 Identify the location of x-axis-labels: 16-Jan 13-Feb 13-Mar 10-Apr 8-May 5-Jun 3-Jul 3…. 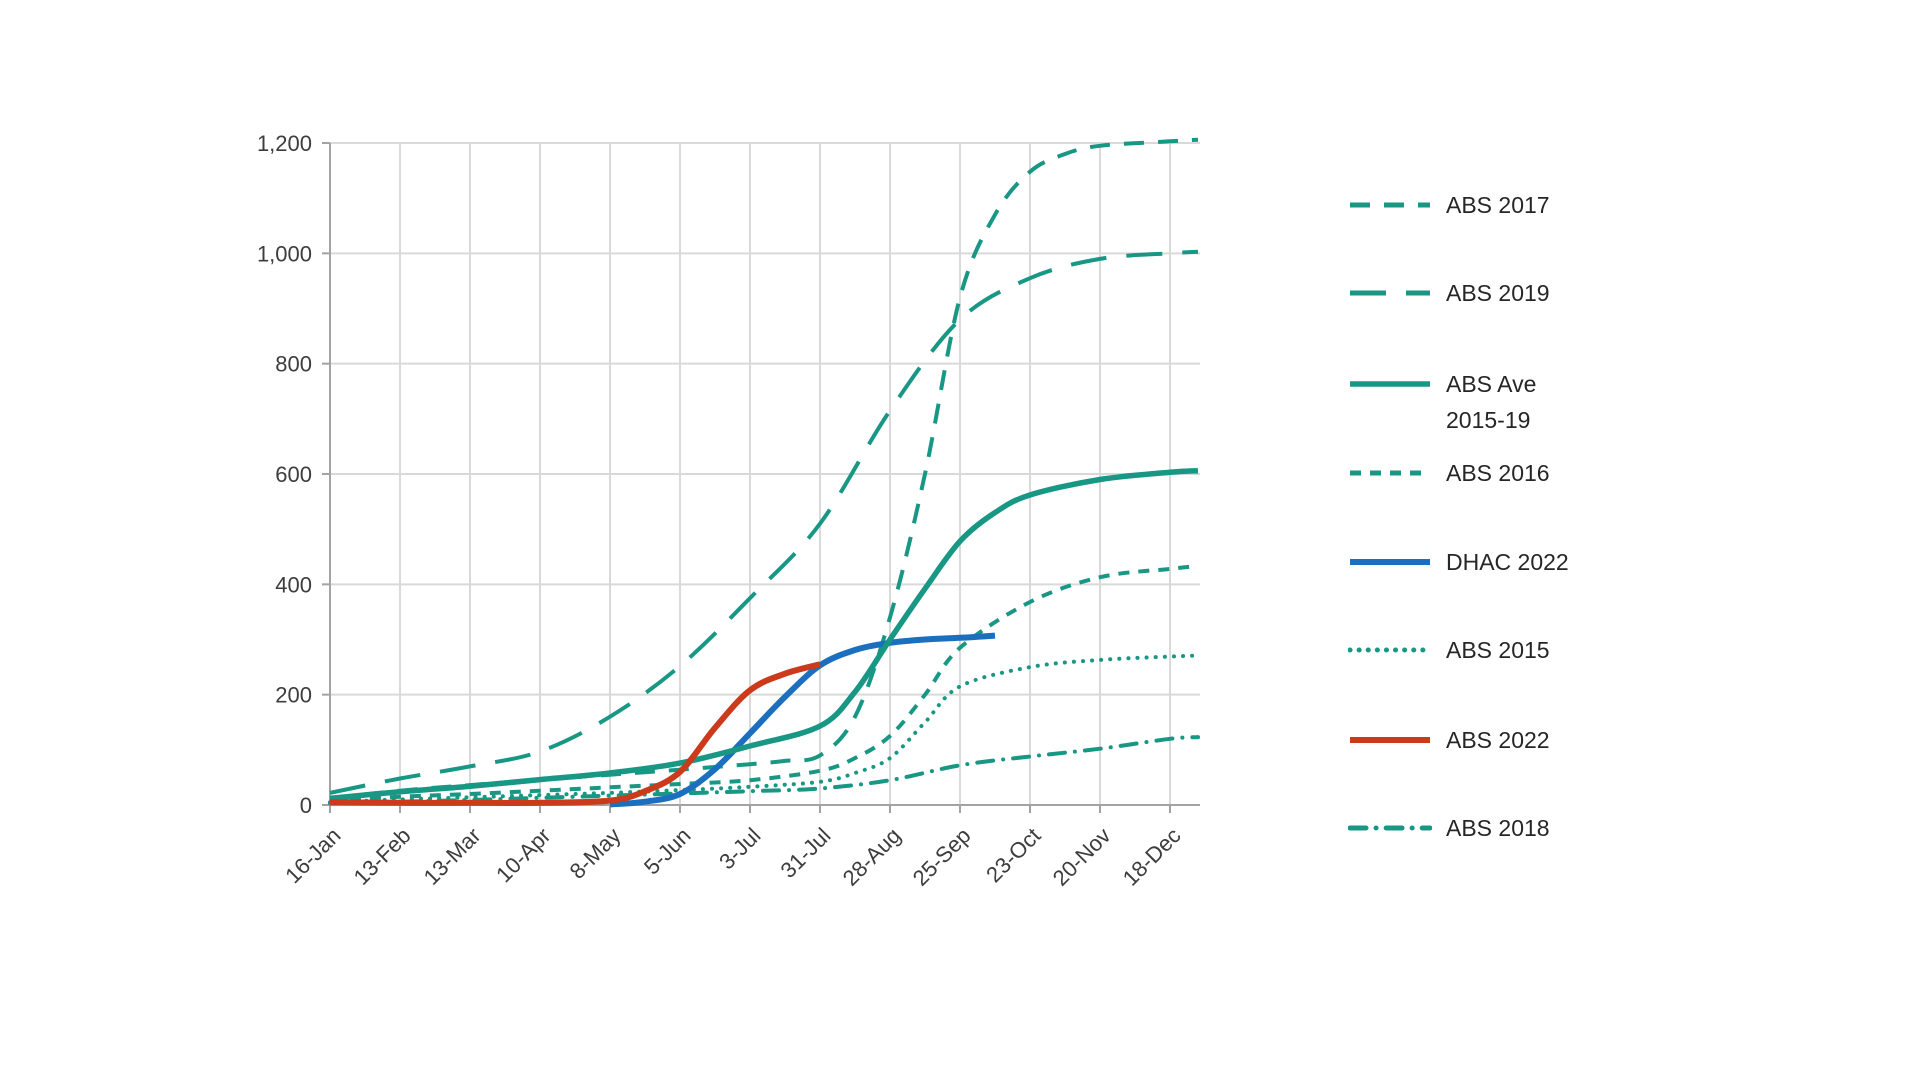
(732, 857).